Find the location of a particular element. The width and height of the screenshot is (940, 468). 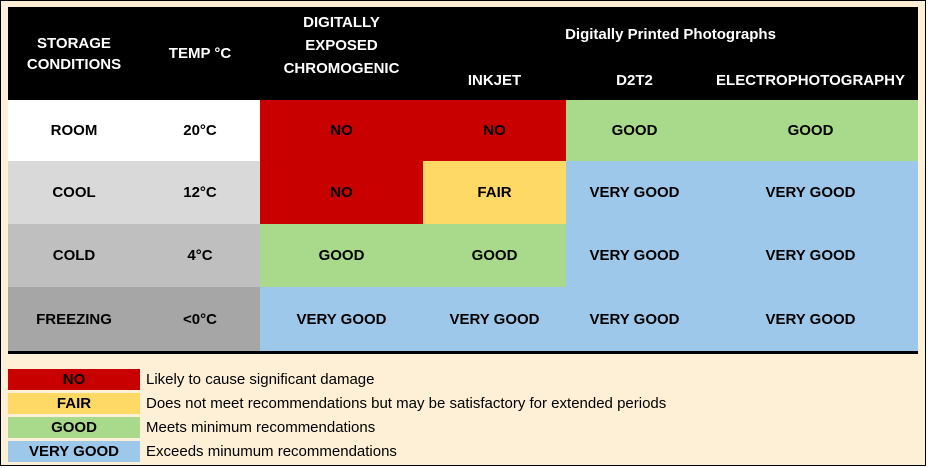

row-cold-condition: COLD is located at coordinates (74, 255).